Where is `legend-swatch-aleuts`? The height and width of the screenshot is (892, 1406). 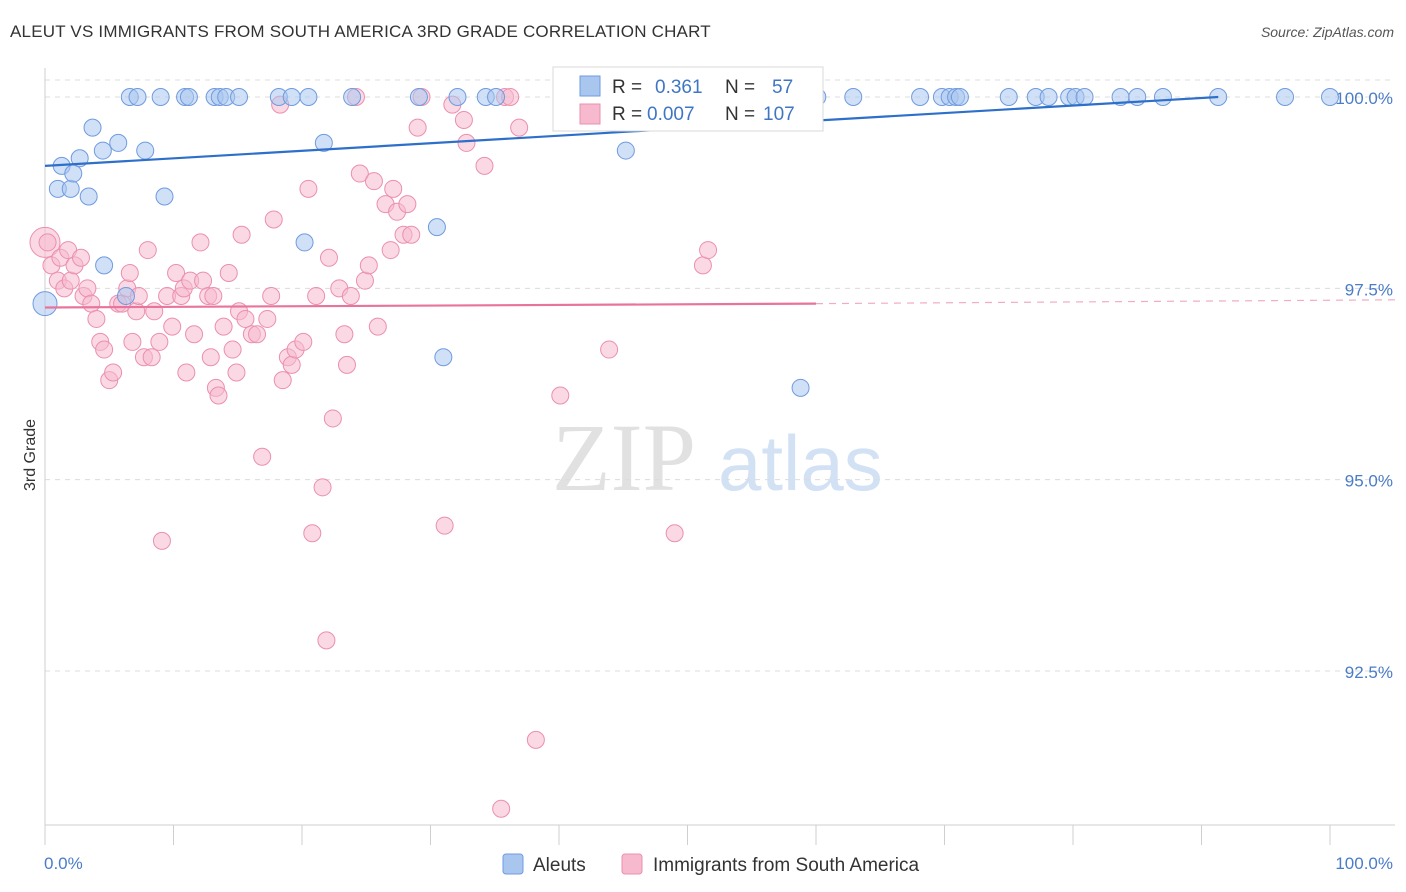
legend-swatch-aleuts is located at coordinates (590, 86).